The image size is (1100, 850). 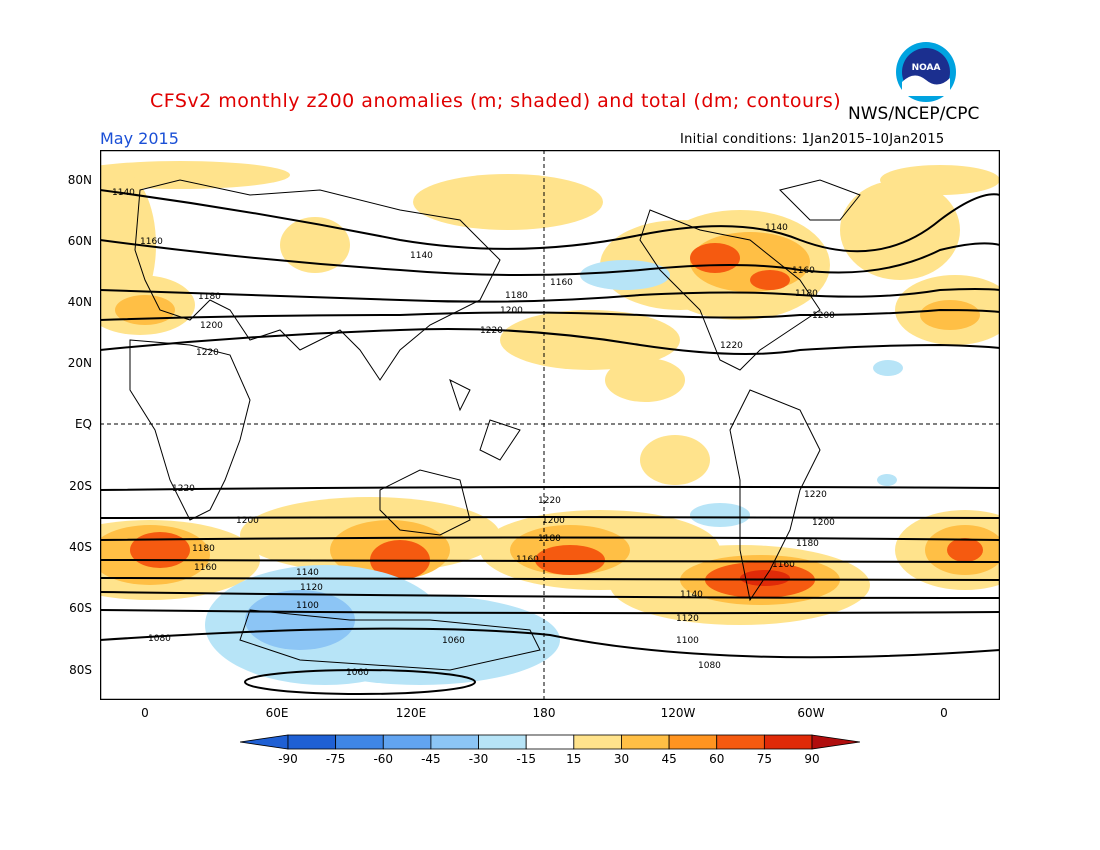 I want to click on colorbar-tick-label: -30, so click(x=478, y=759).